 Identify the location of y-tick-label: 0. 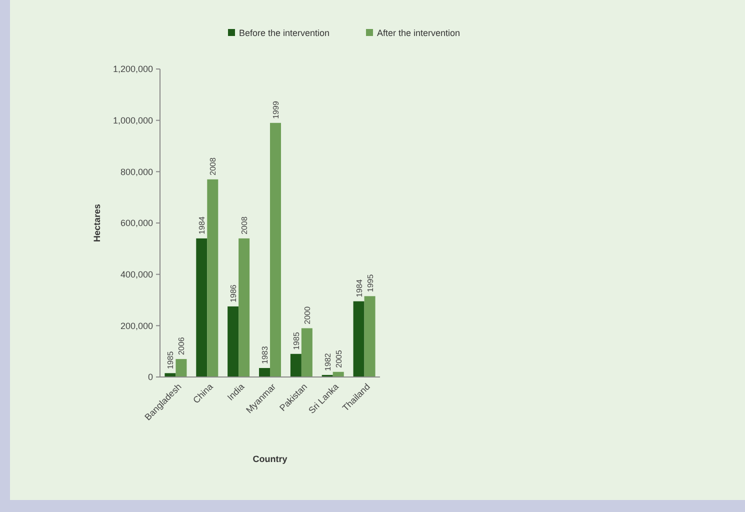
(150, 377).